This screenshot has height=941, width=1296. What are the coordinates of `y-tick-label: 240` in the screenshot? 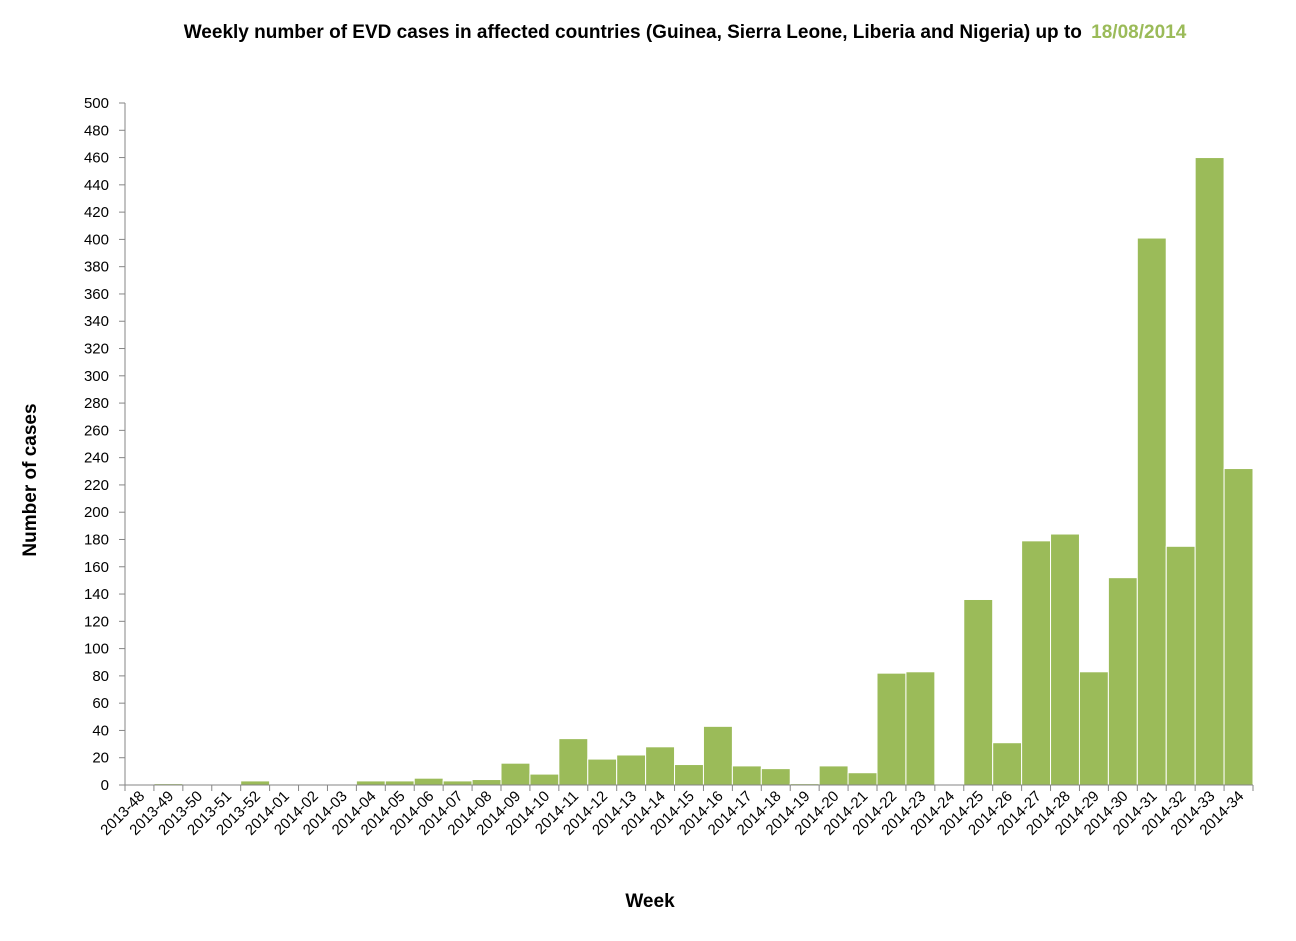 It's located at (96, 458).